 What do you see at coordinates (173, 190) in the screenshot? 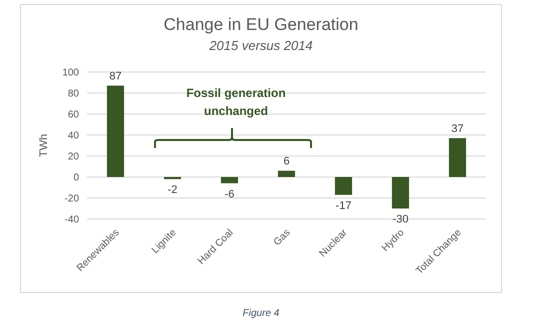
I see `data-label: -2` at bounding box center [173, 190].